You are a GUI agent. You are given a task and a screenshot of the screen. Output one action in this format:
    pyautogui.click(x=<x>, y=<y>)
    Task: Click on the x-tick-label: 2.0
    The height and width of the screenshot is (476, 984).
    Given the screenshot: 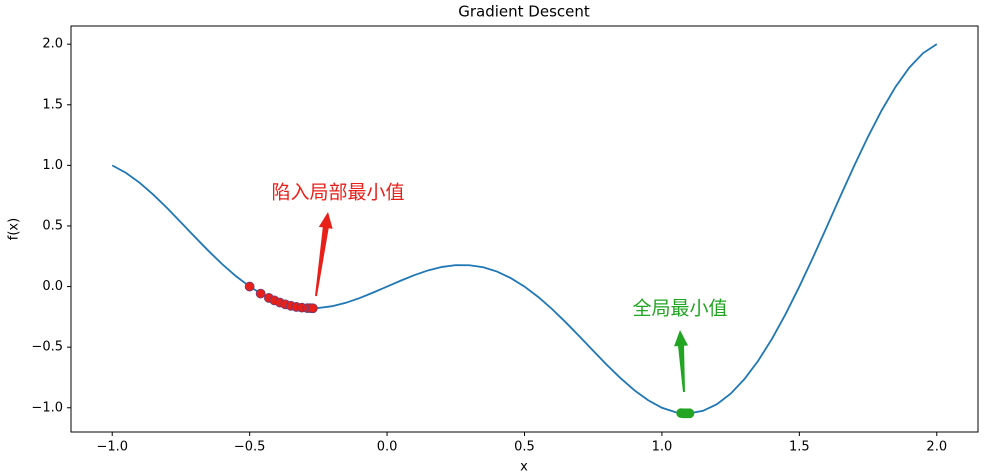 What is the action you would take?
    pyautogui.click(x=936, y=447)
    